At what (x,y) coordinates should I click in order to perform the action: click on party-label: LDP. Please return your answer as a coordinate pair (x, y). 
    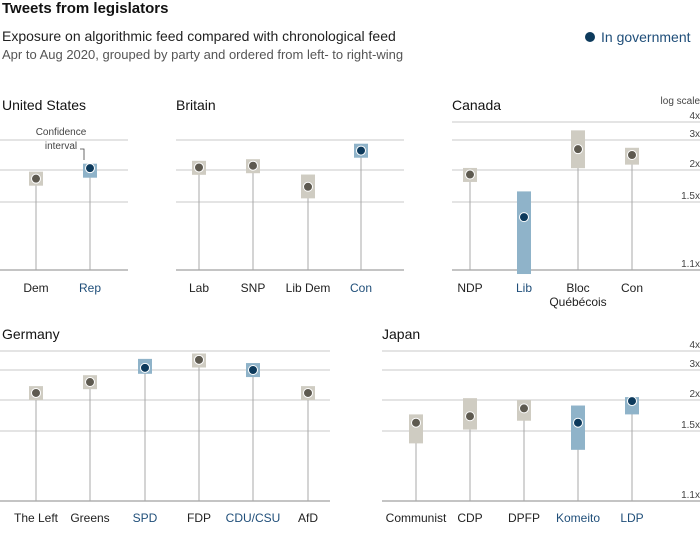
    Looking at the image, I should click on (631, 518).